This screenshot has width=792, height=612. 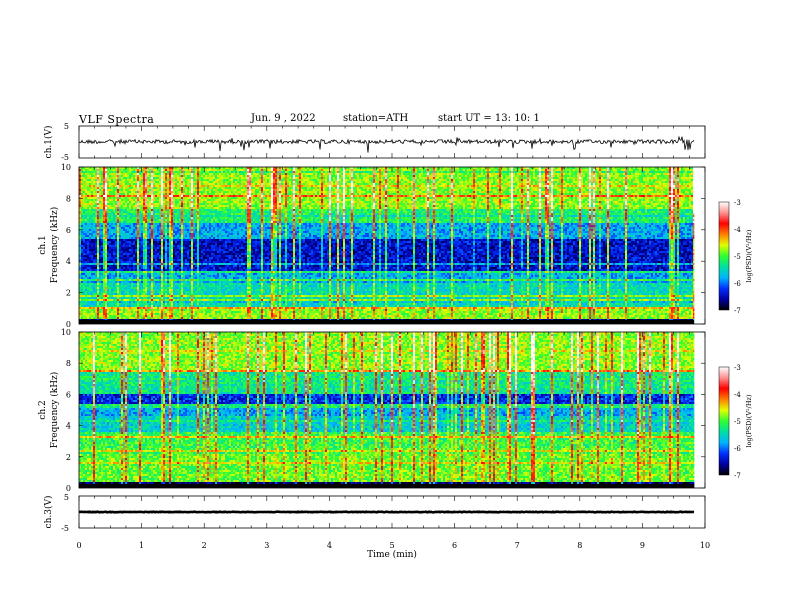 What do you see at coordinates (749, 420) in the screenshot?
I see `ch2-colorbar-label: log(PSD)(V²/Hz)` at bounding box center [749, 420].